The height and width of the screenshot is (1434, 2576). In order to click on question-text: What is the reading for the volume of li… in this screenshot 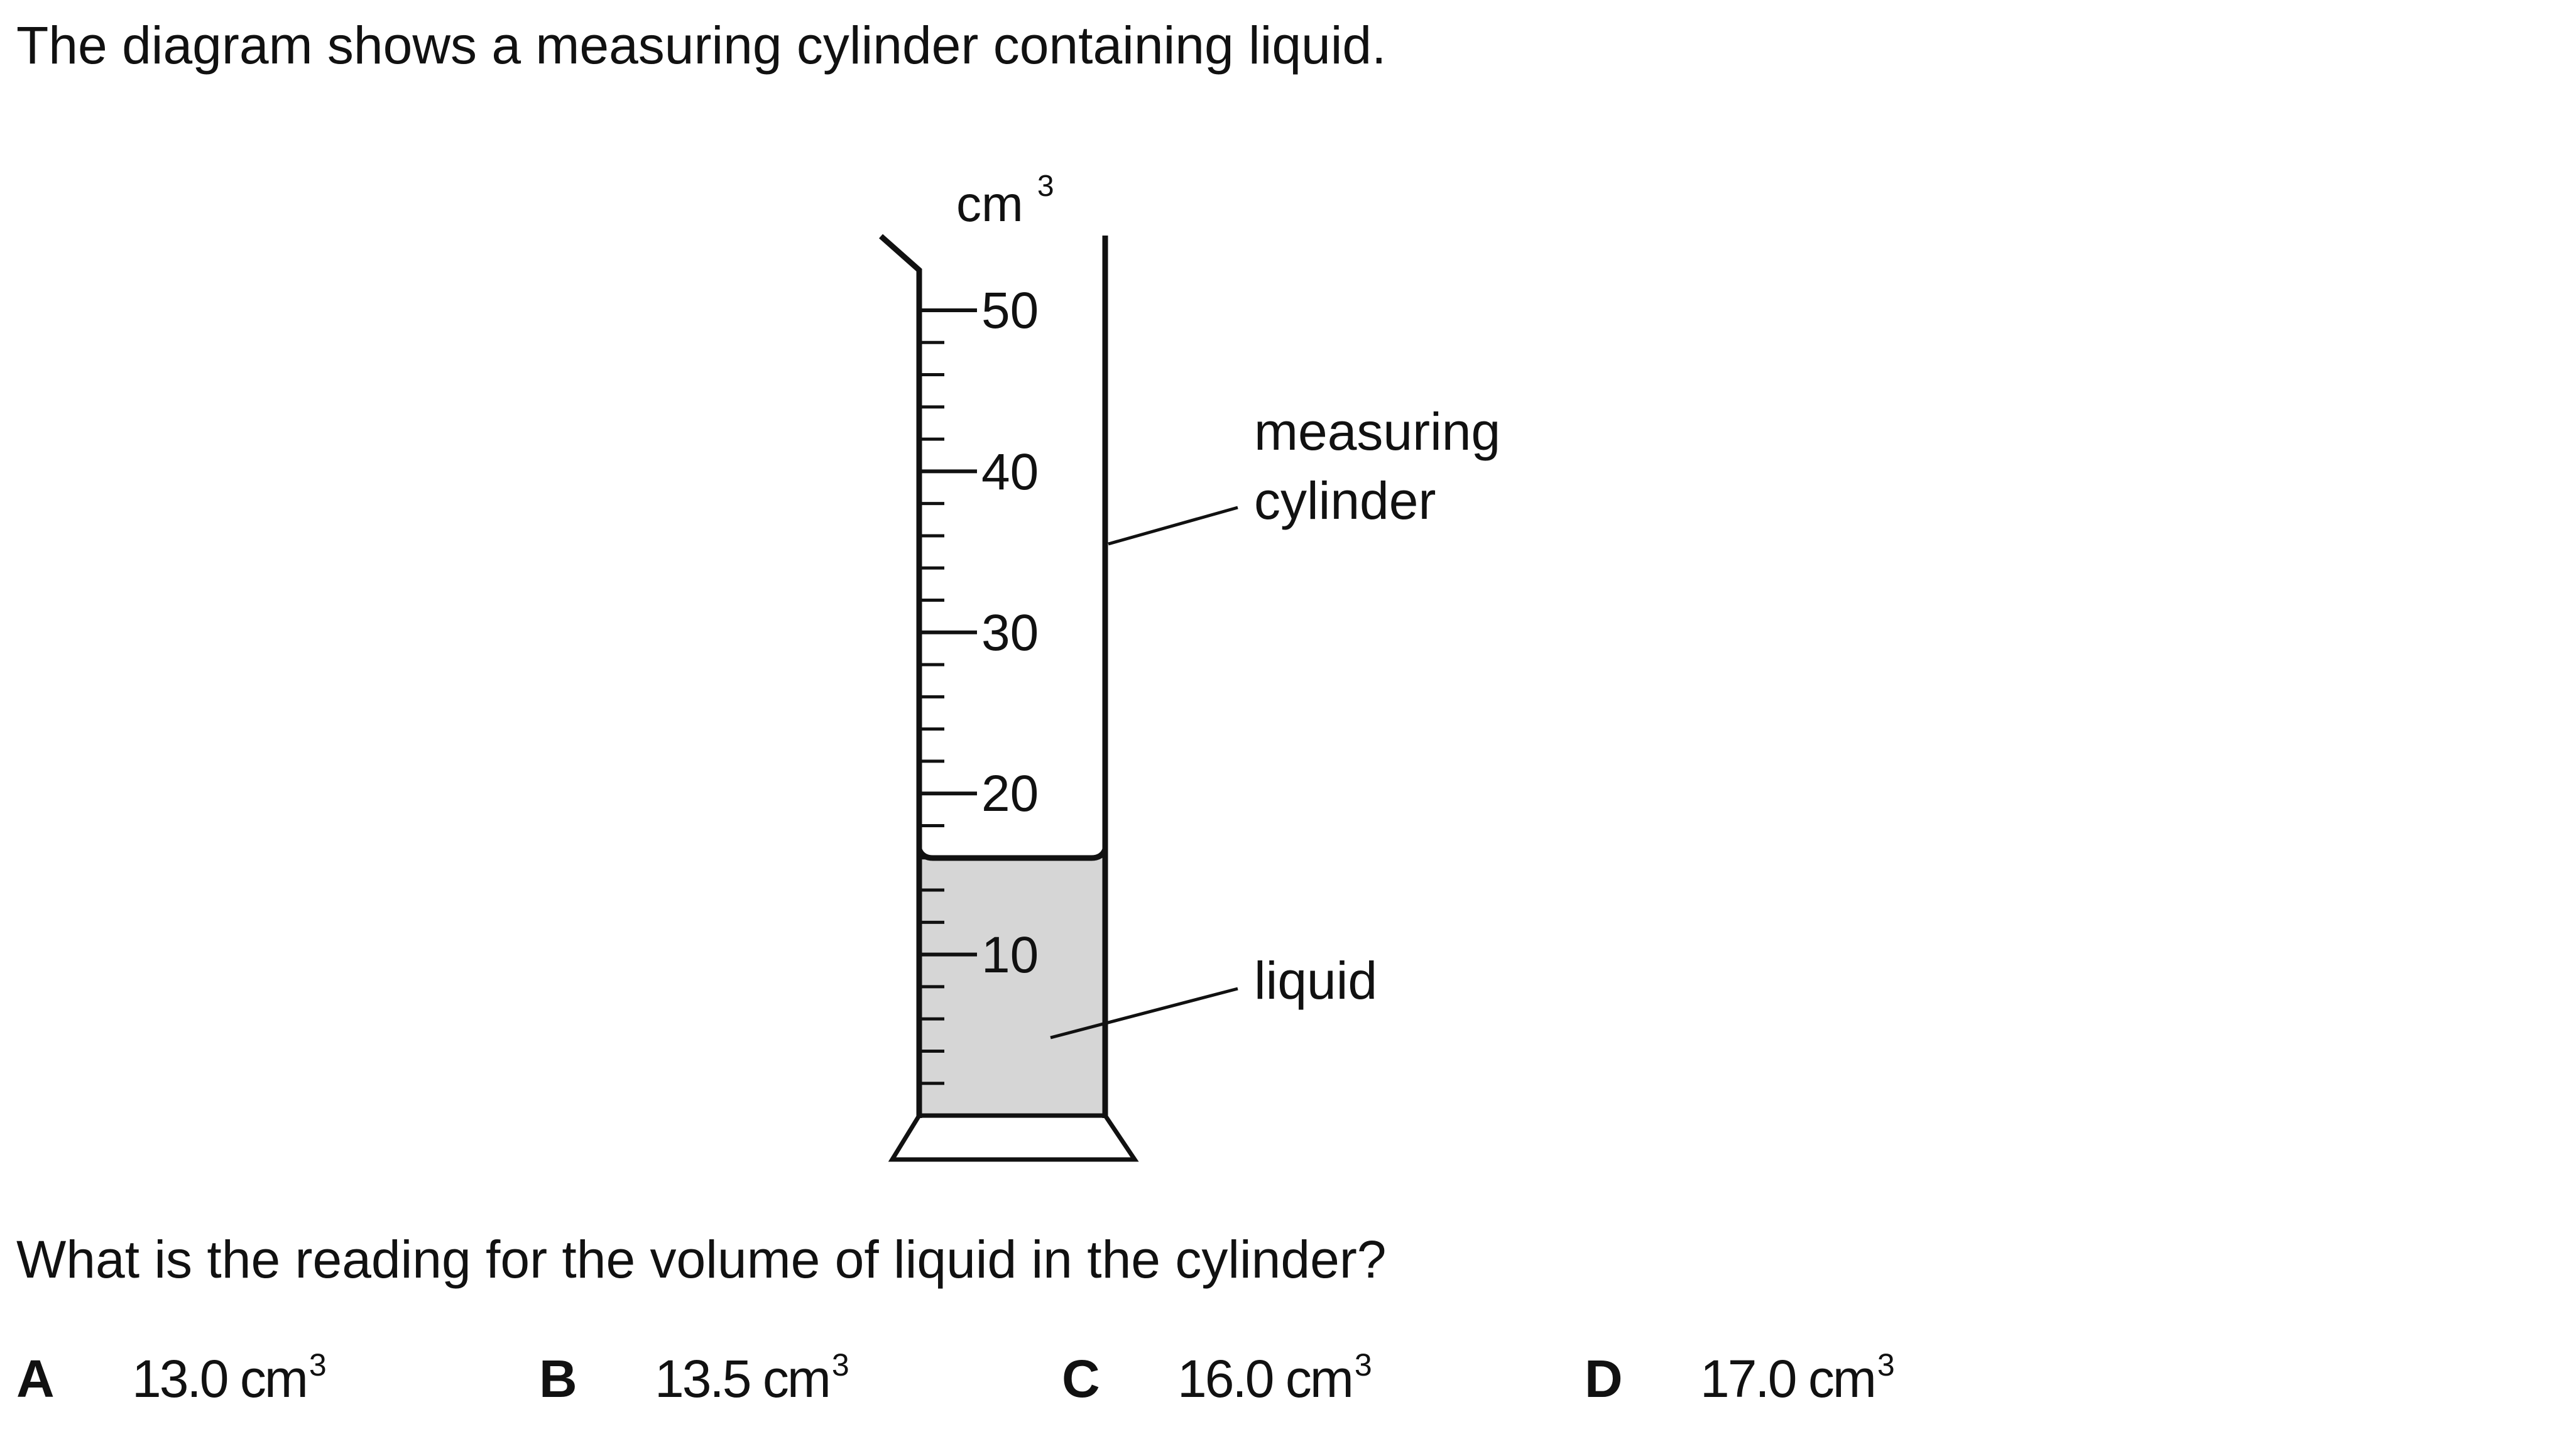, I will do `click(701, 1259)`.